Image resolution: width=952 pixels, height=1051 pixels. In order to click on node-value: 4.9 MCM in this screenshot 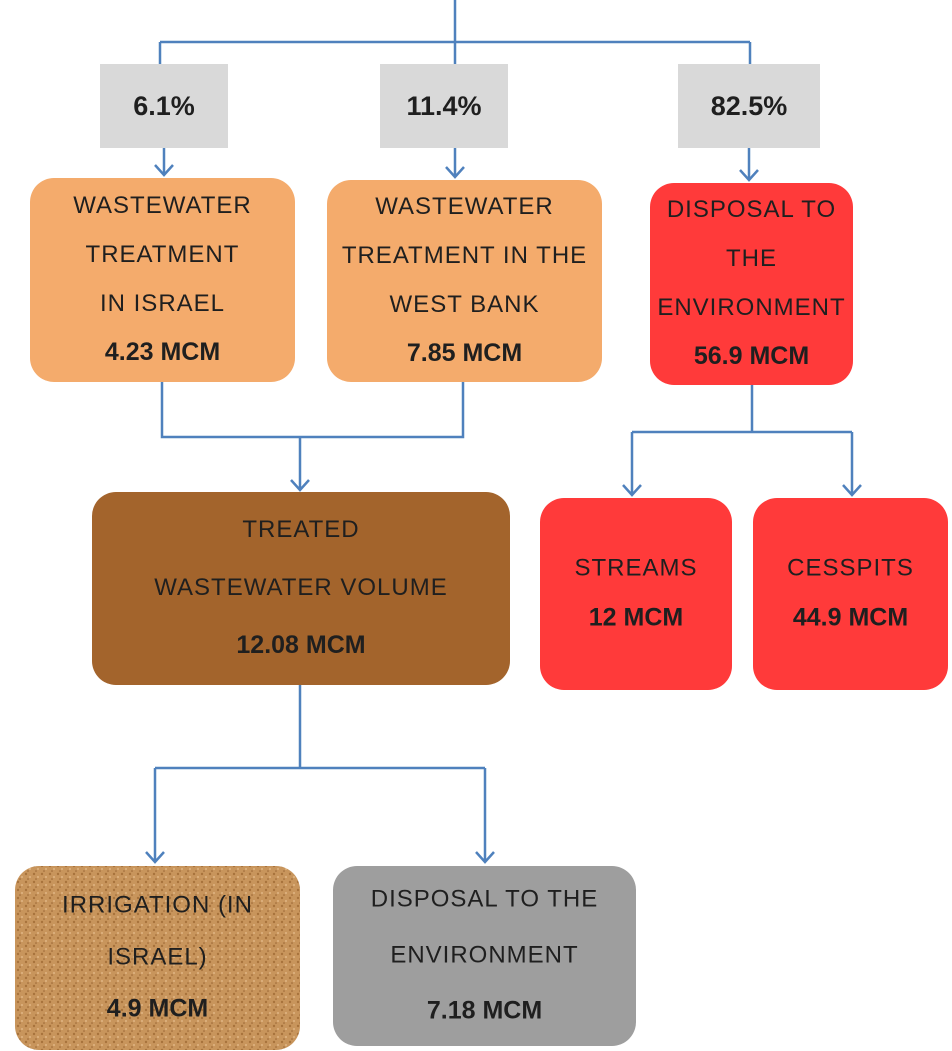, I will do `click(157, 1009)`.